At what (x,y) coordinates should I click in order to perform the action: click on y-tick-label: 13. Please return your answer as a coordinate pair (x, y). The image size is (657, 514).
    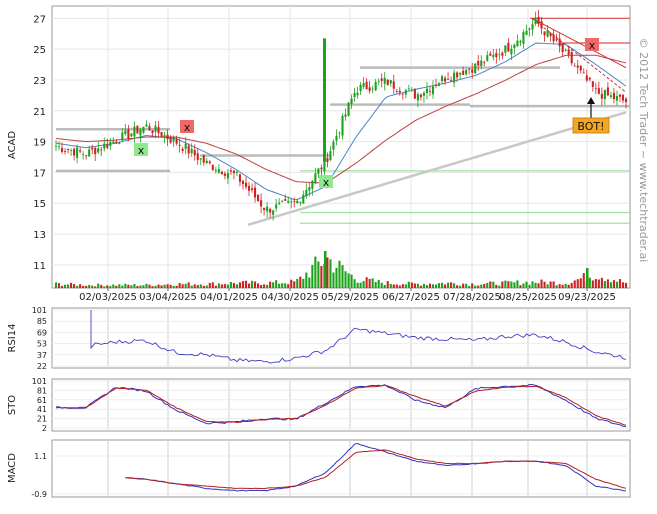
    Looking at the image, I should click on (39, 235).